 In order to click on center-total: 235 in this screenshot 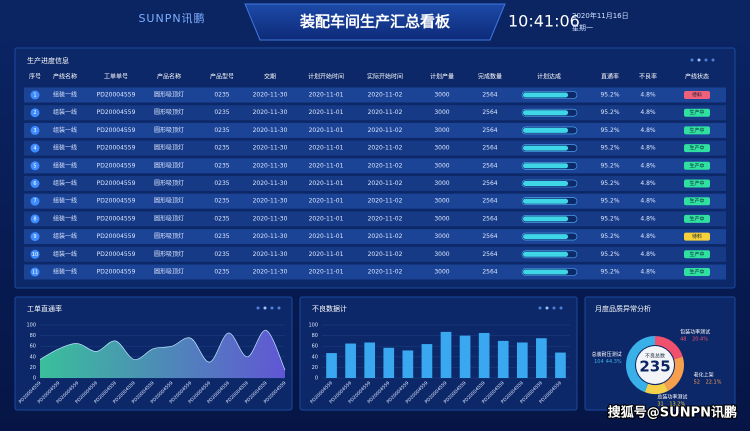, I will do `click(654, 367)`.